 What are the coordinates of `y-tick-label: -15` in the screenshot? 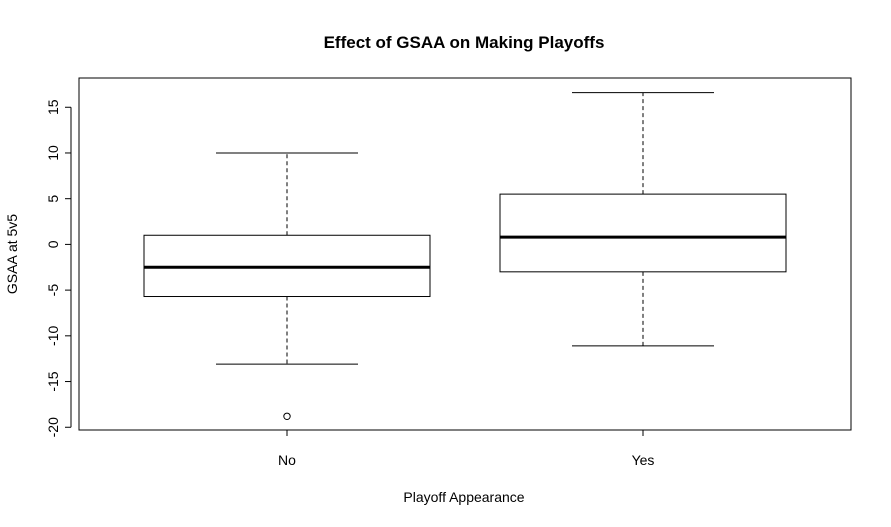 It's located at (53, 381).